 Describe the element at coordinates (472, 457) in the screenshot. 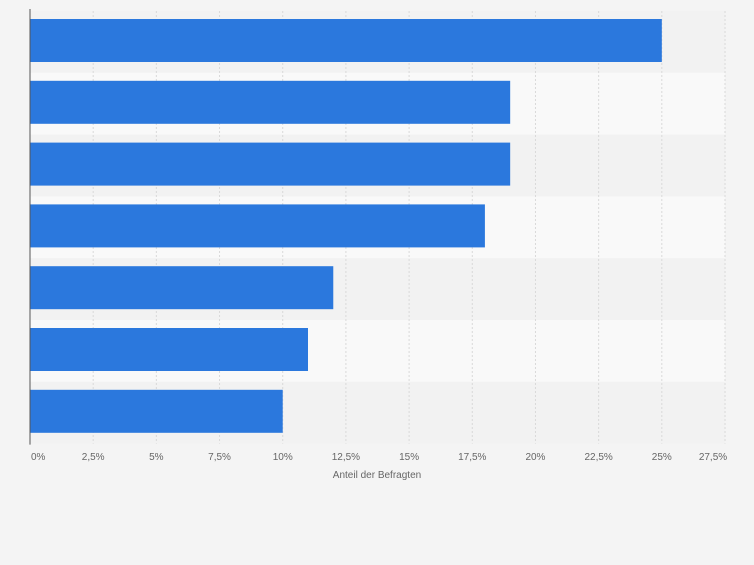

I see `x-tick-label: 17,5%` at that location.